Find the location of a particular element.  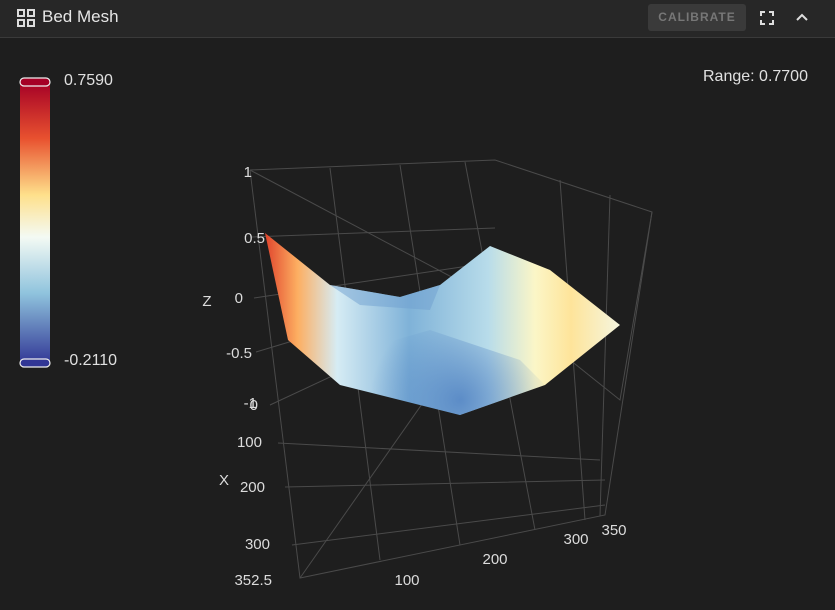

header-bar: Bed Mesh CALIBRATE is located at coordinates (417, 19).